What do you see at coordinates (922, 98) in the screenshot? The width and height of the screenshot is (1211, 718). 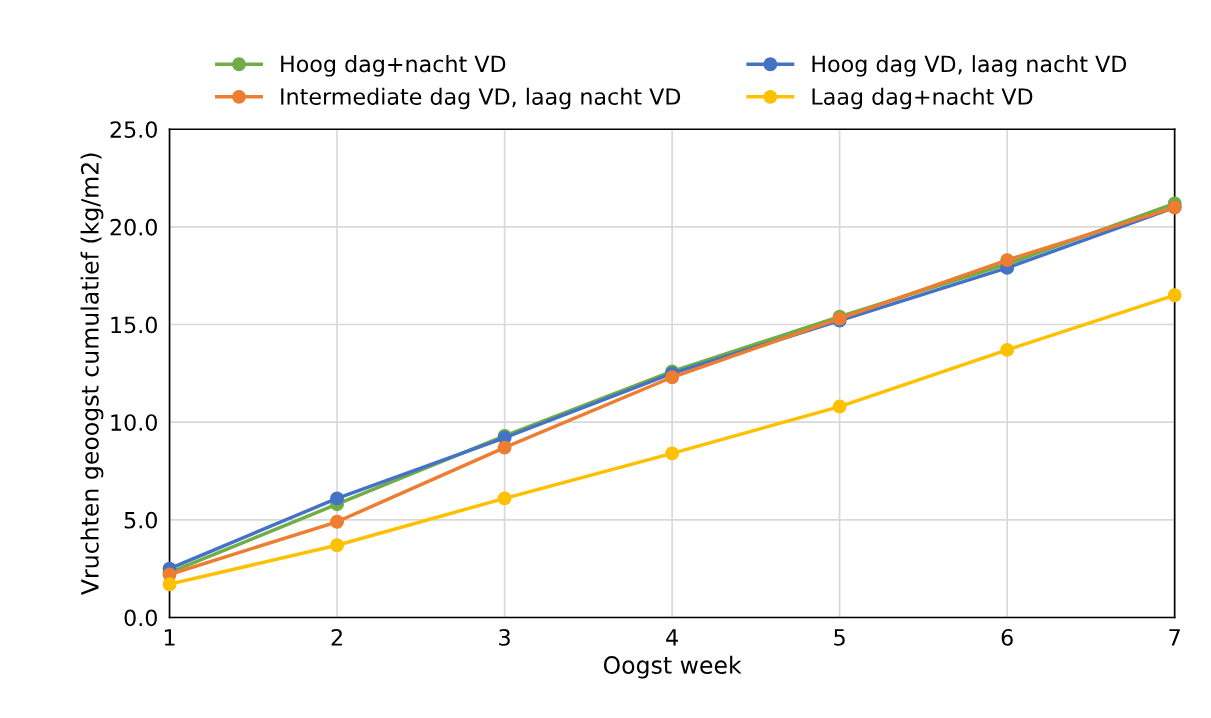 I see `legend-label: Laag dag+nacht VD` at bounding box center [922, 98].